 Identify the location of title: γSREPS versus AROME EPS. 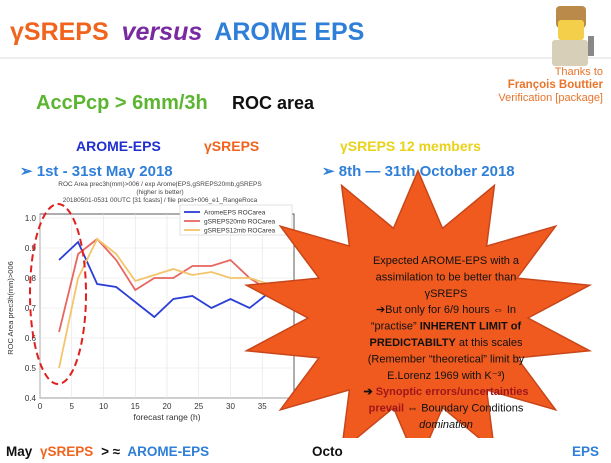
(187, 32).